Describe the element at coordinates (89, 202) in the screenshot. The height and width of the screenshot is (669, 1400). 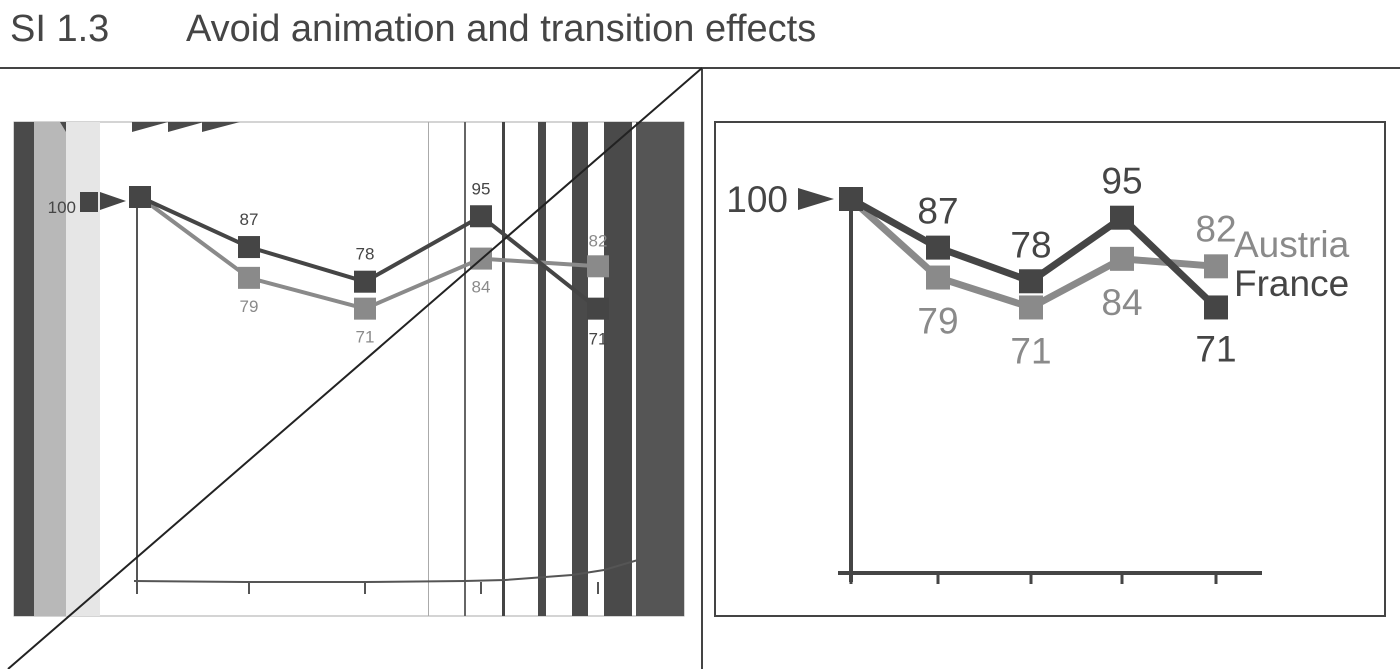
I see `start-marker` at that location.